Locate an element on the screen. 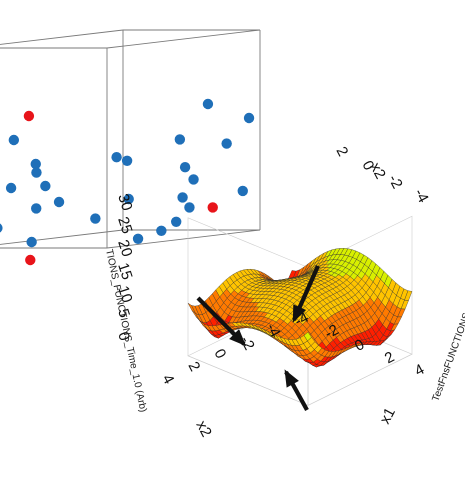  z-tick-label-left: 15 is located at coordinates (124, 271).